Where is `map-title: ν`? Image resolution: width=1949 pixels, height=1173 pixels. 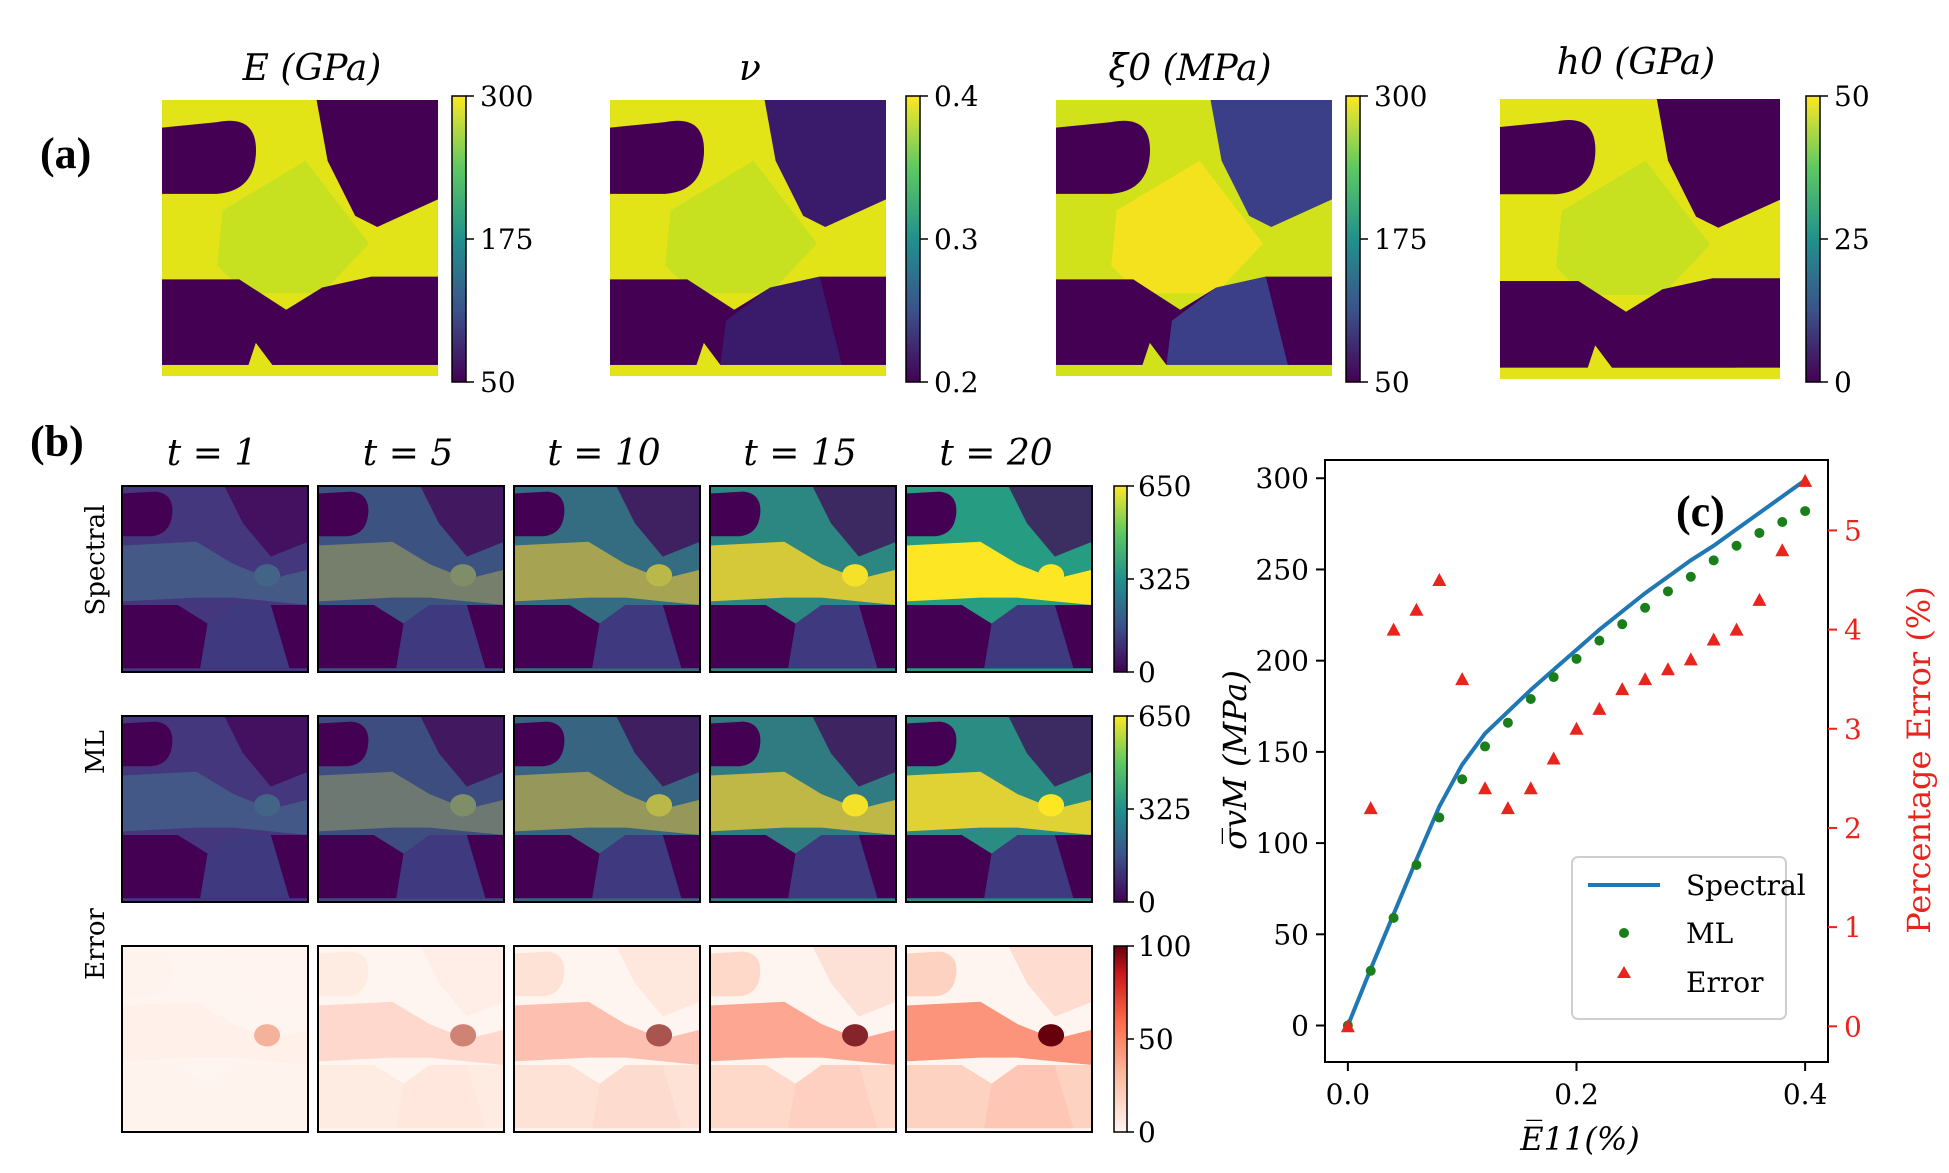
map-title: ν is located at coordinates (750, 68).